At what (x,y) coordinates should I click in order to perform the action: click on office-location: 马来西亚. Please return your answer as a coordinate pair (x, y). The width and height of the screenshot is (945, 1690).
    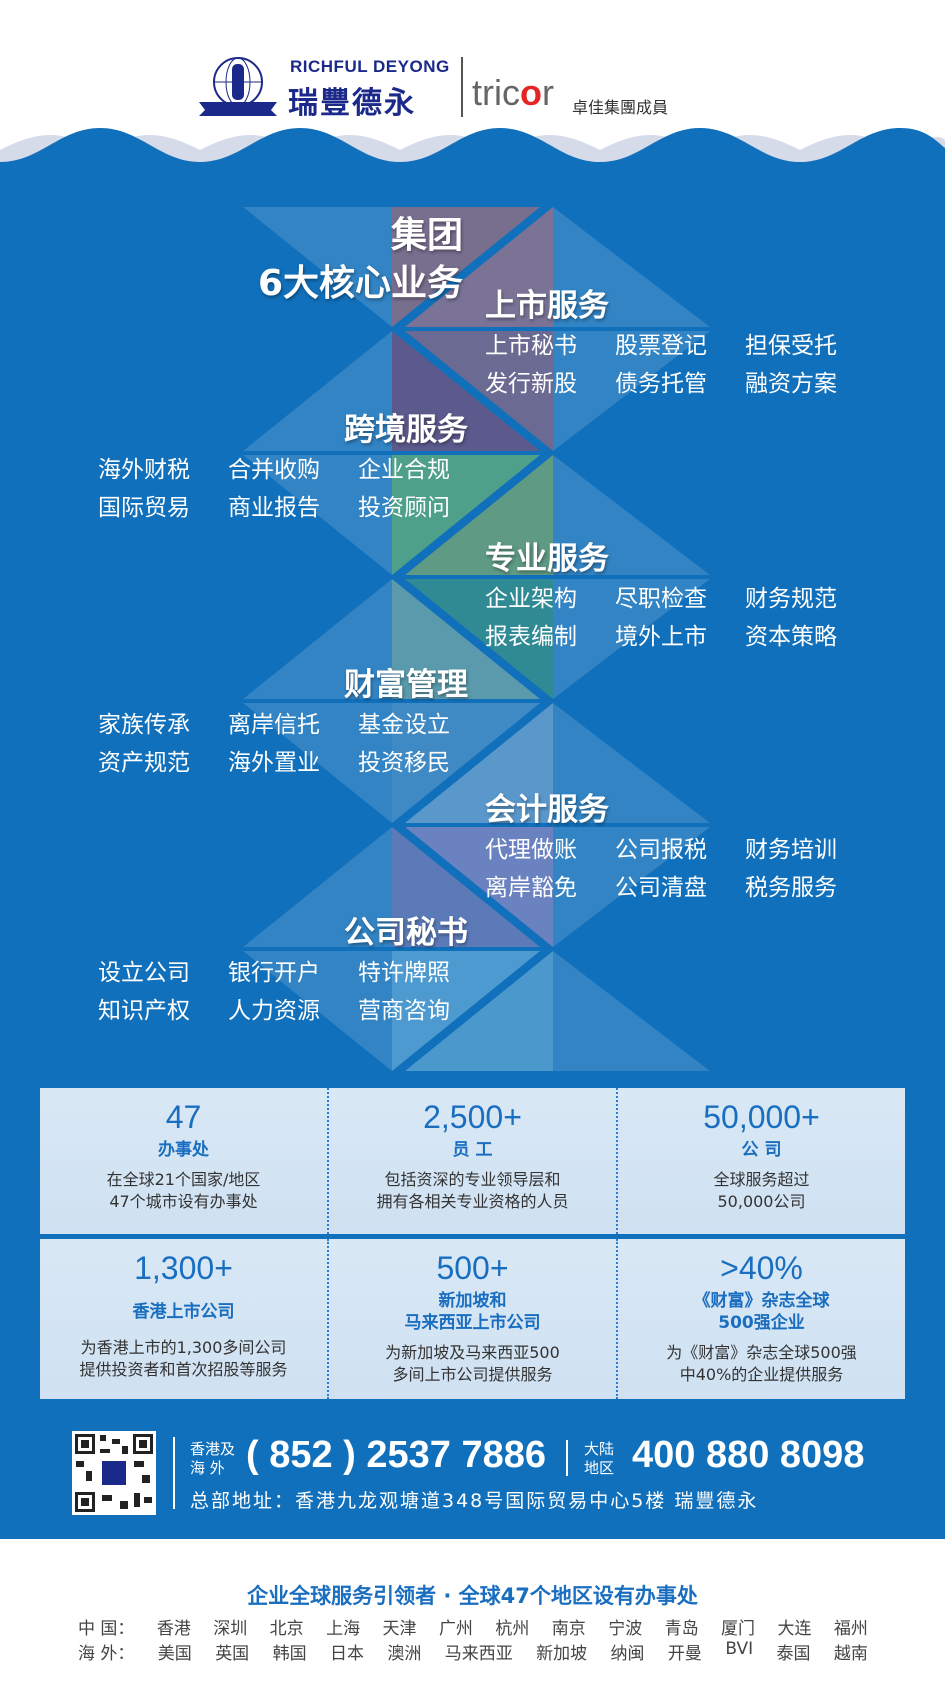
    Looking at the image, I should click on (478, 1654).